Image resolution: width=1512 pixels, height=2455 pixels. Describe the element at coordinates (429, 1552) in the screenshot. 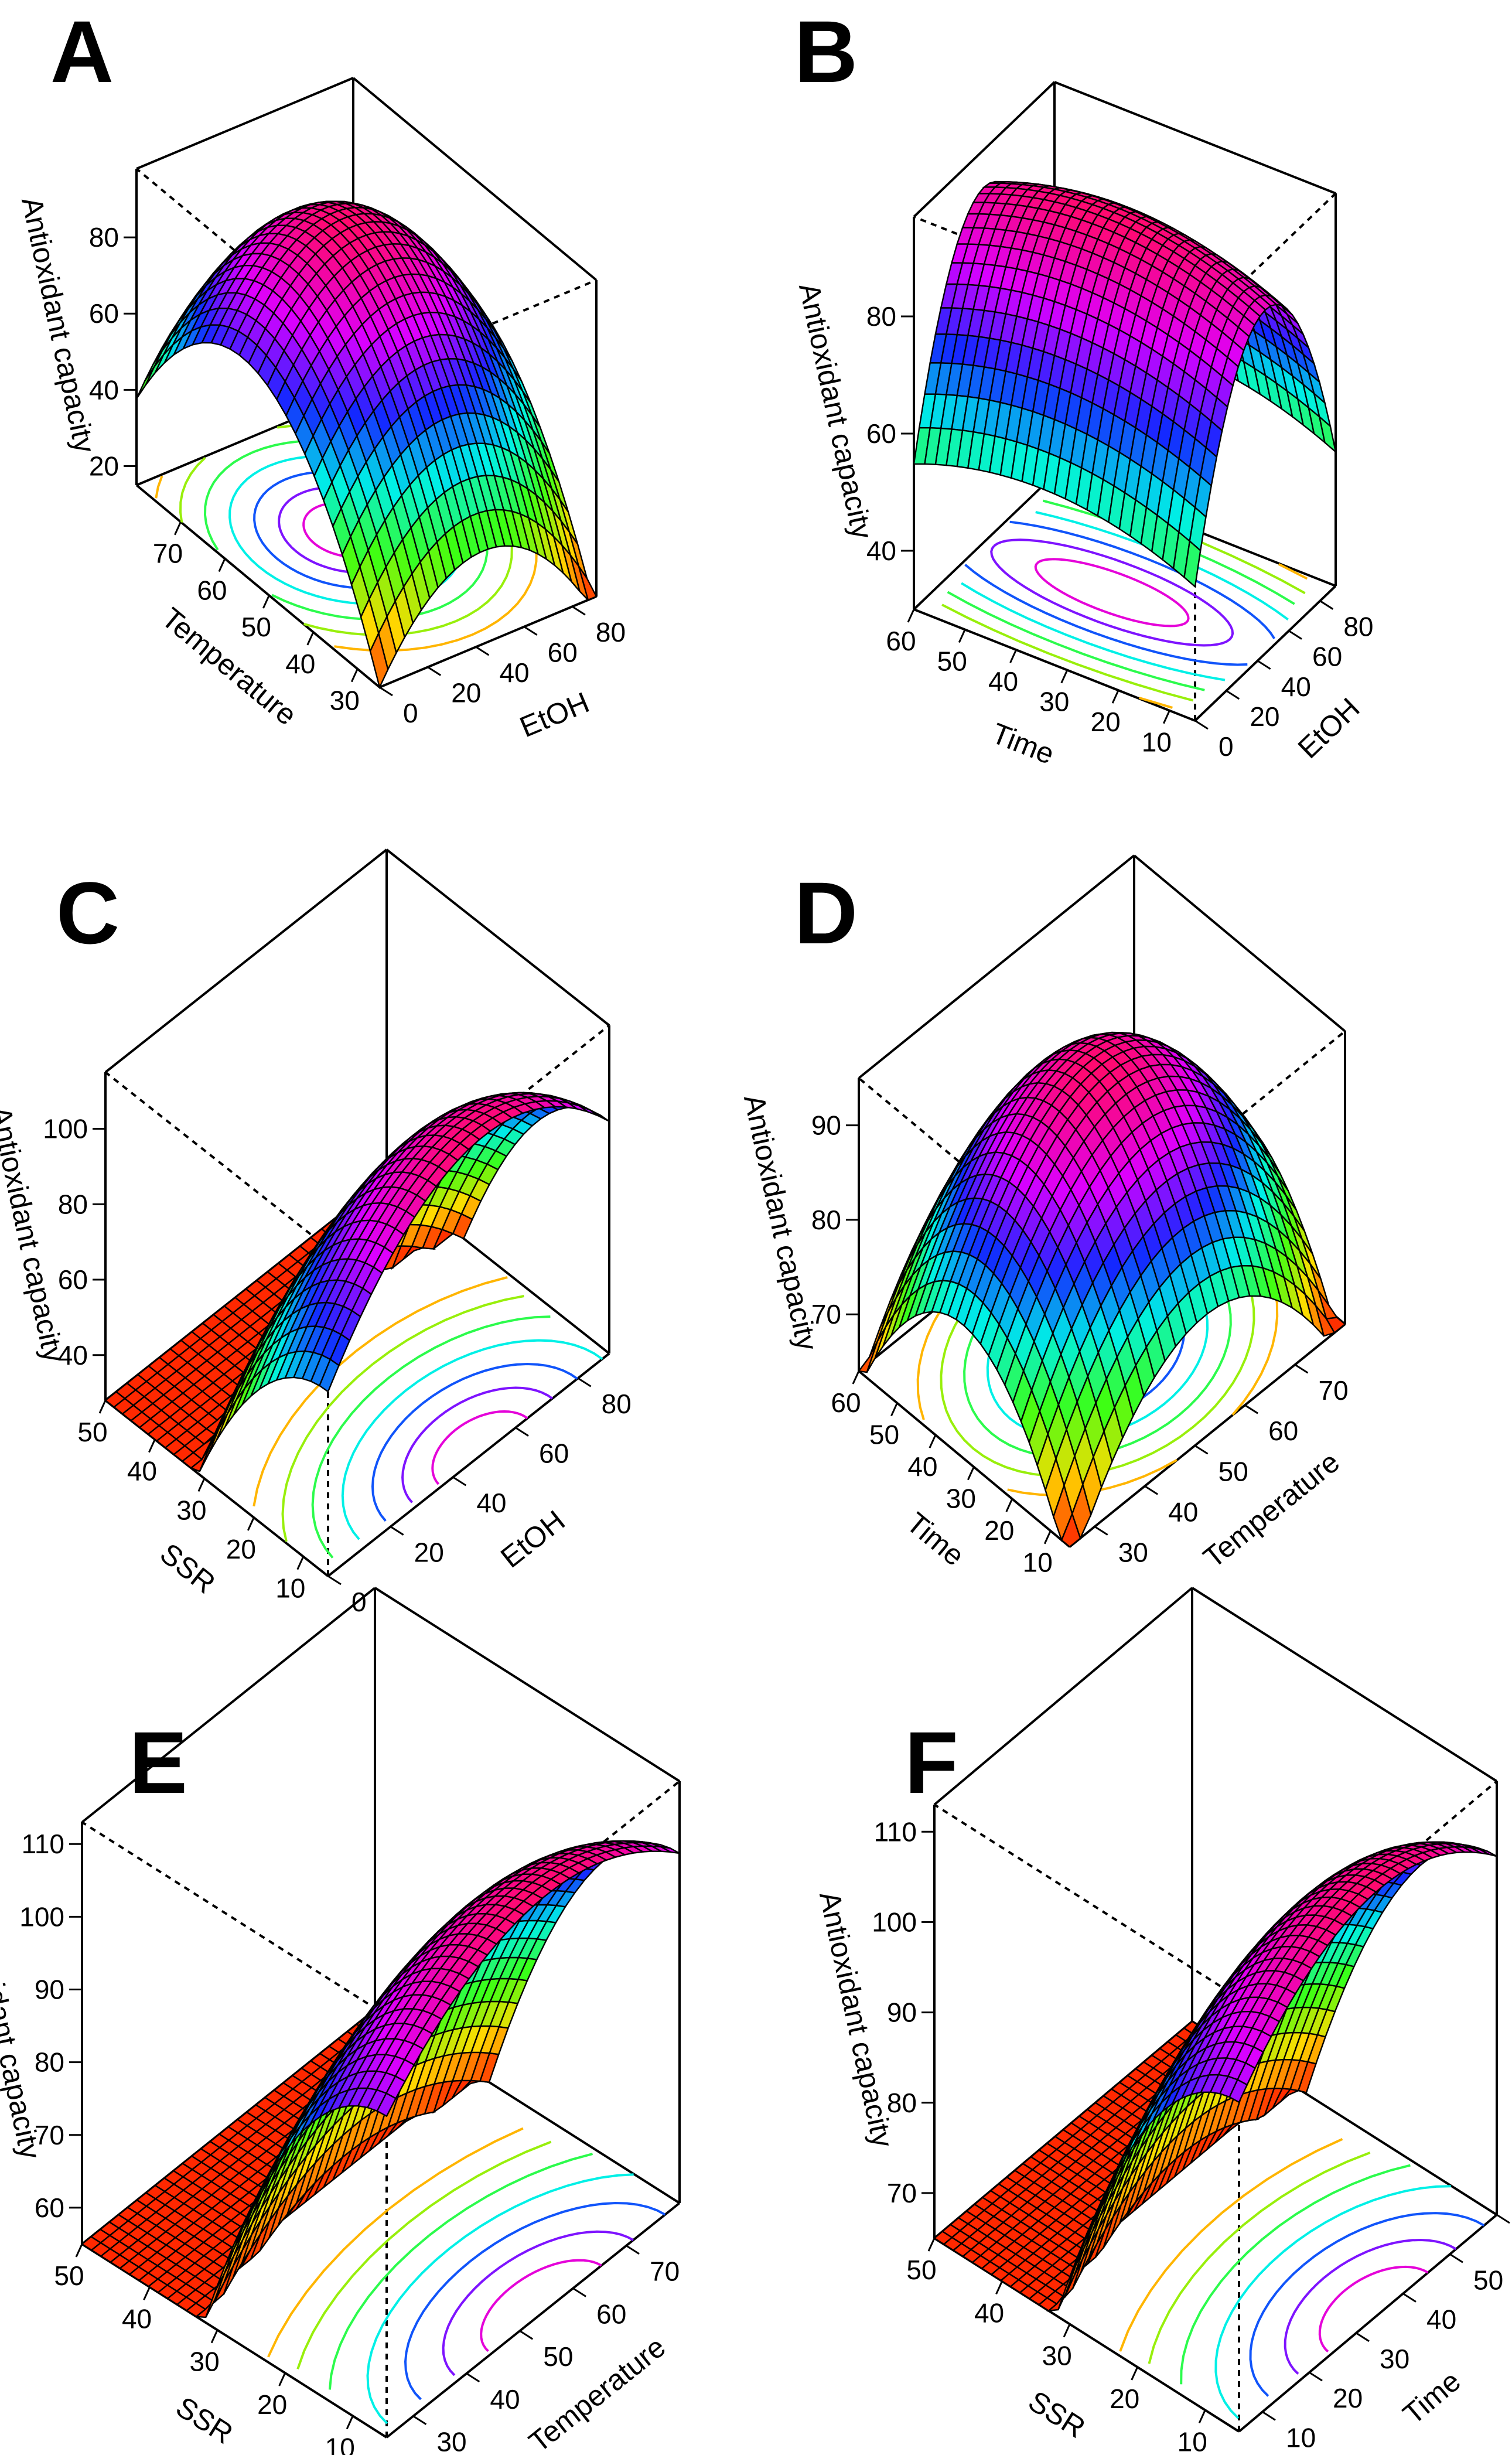

I see `y-tick-label: 20` at that location.